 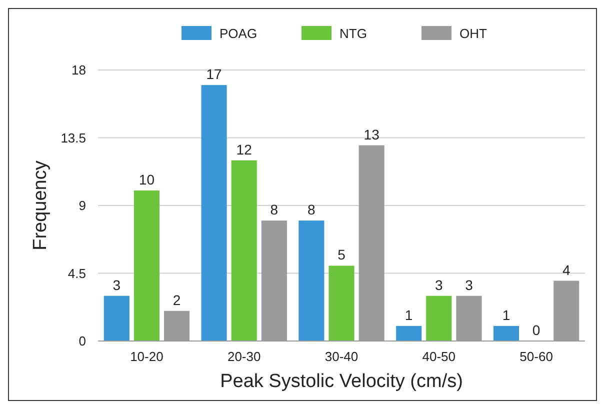 What do you see at coordinates (341, 356) in the screenshot?
I see `x-tick-label: 30-40` at bounding box center [341, 356].